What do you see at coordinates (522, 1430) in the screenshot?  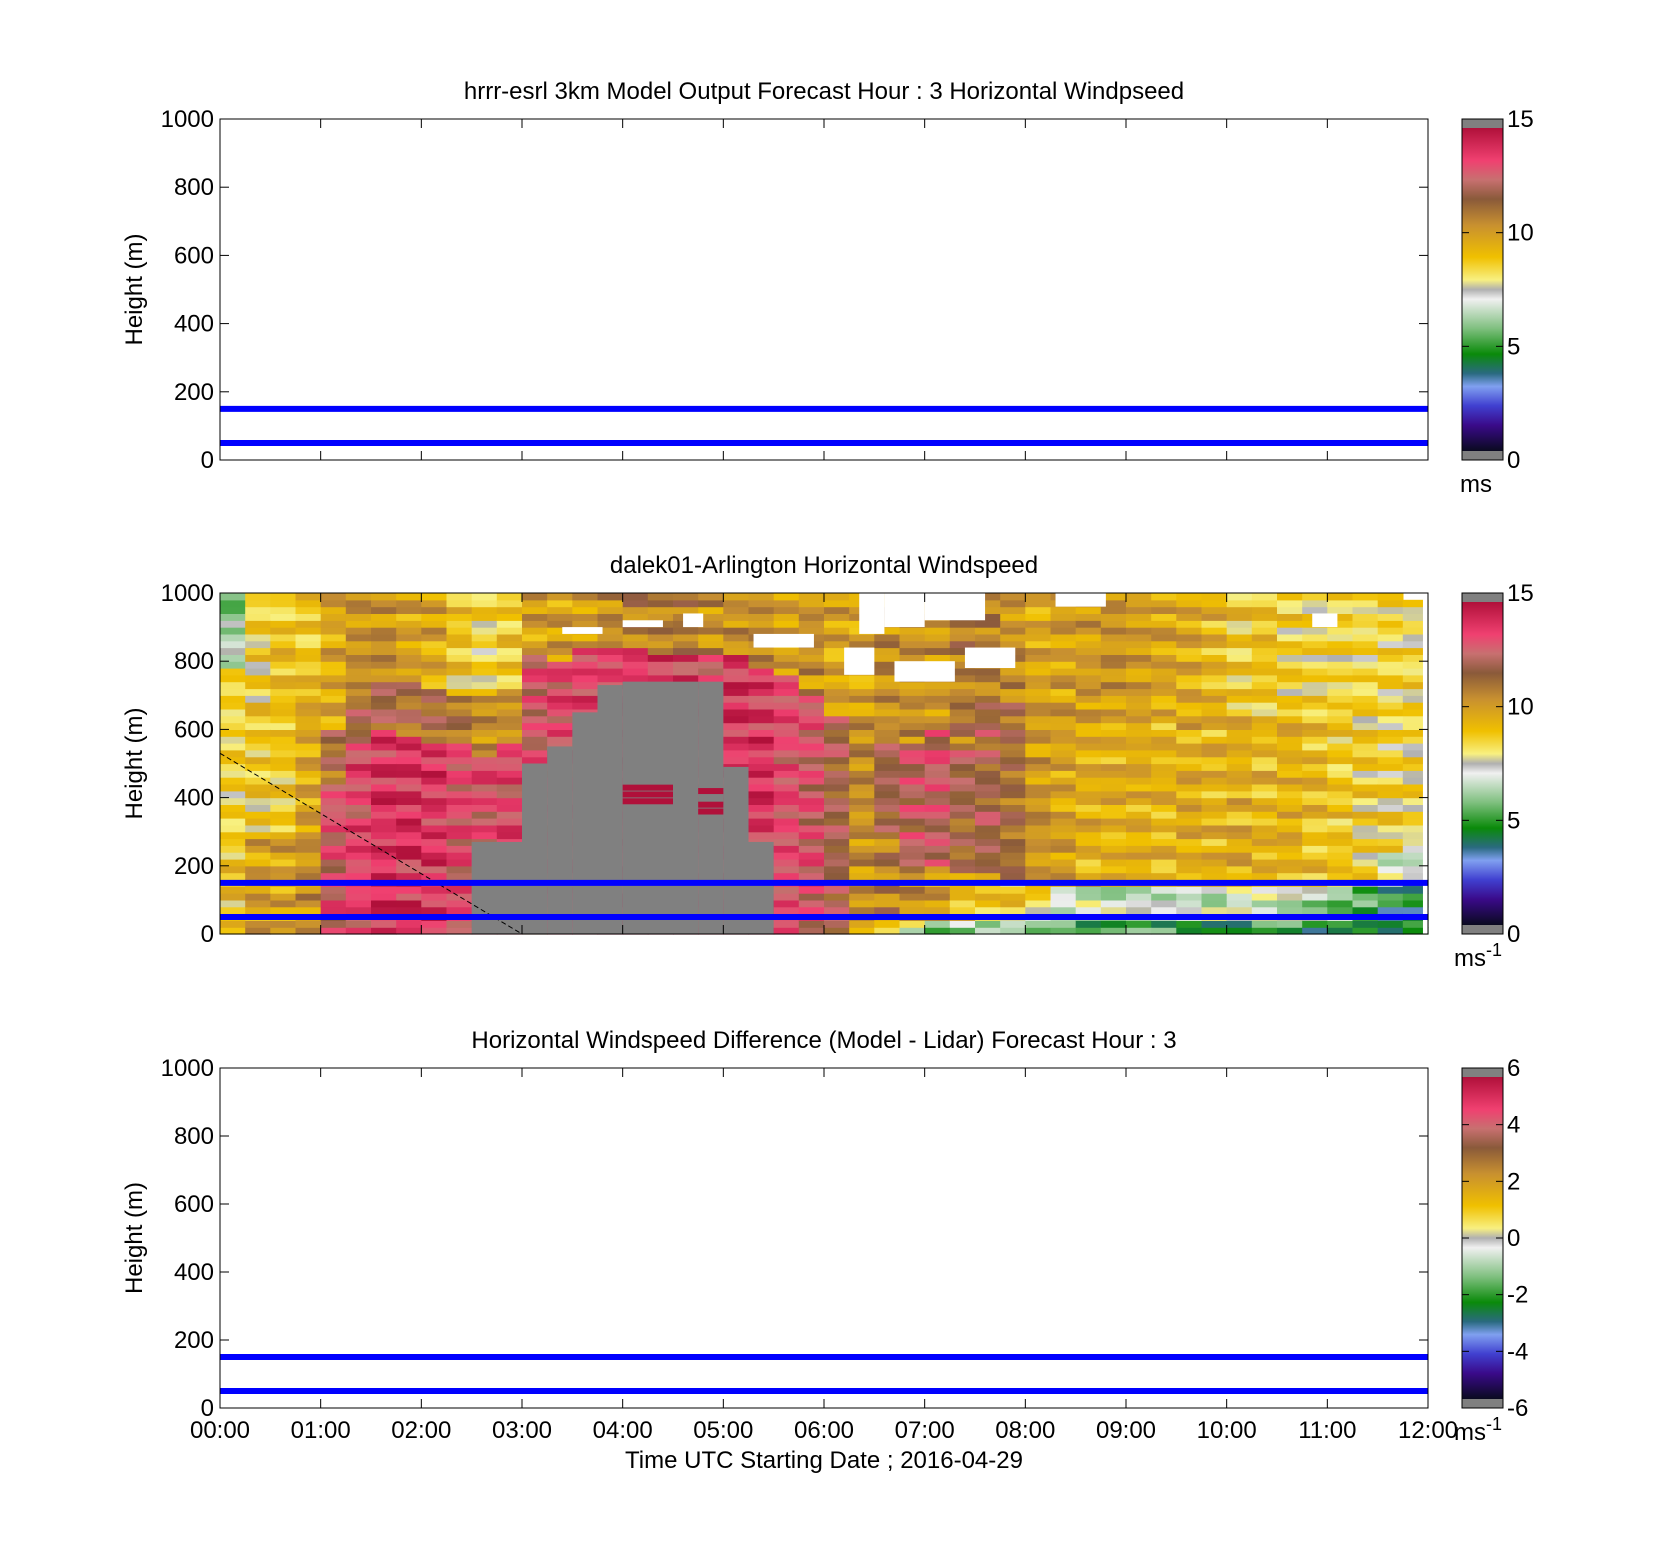 I see `x-tick-label: 03:00` at bounding box center [522, 1430].